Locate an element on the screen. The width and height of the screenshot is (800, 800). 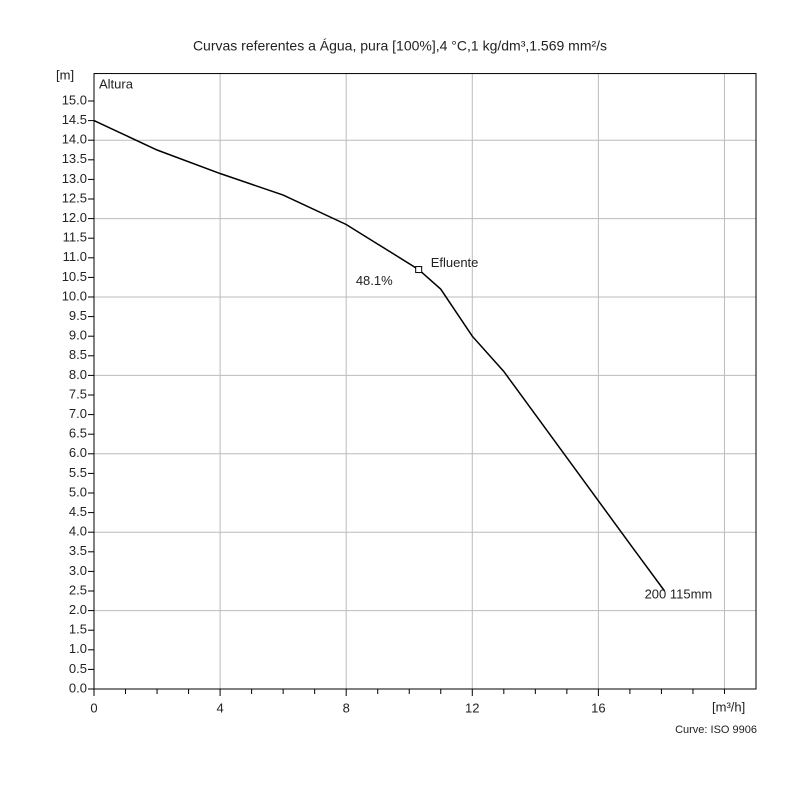
x-tick-label: 4 is located at coordinates (219, 707).